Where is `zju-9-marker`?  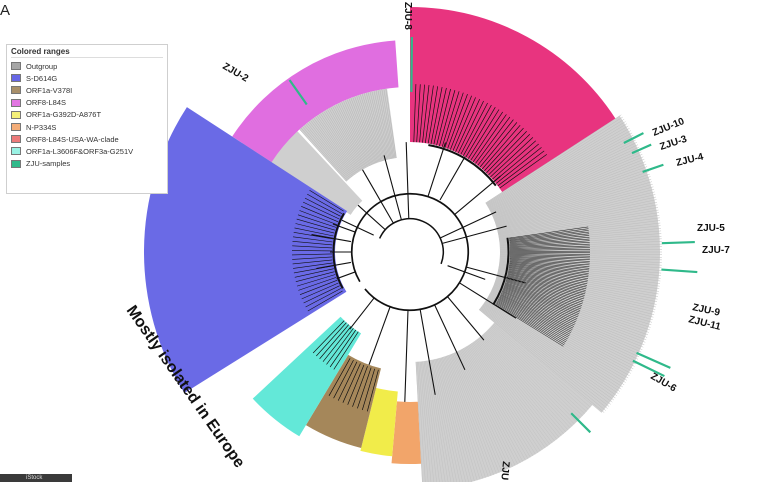 zju-9-marker is located at coordinates (653, 360).